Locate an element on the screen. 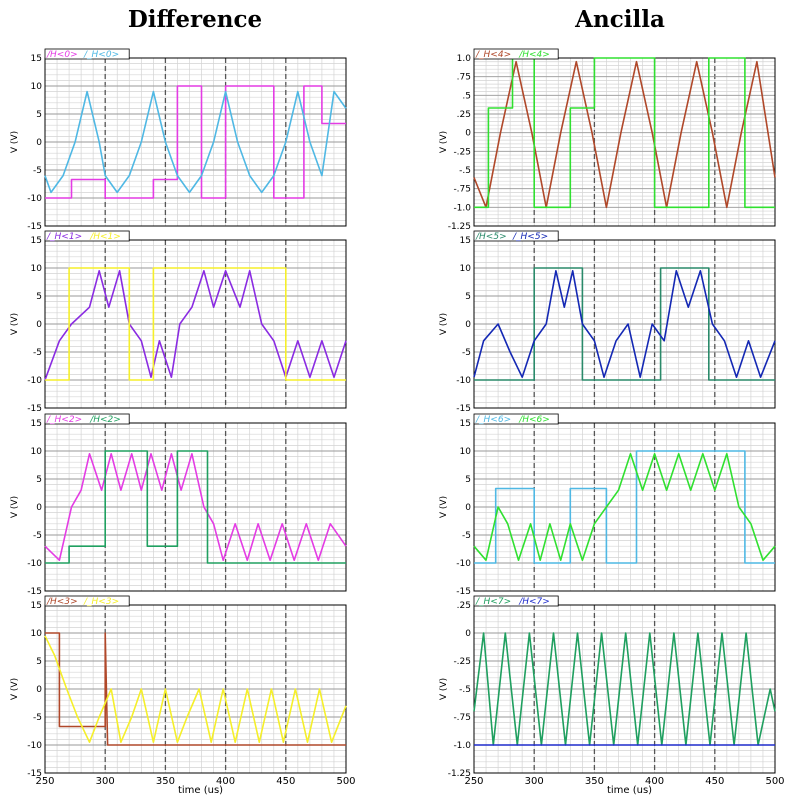 The image size is (785, 803). chart-panel-1: -15 -10 -5 0 5 10 15 V (V) /_H<1> /H<1> is located at coordinates (178, 322).